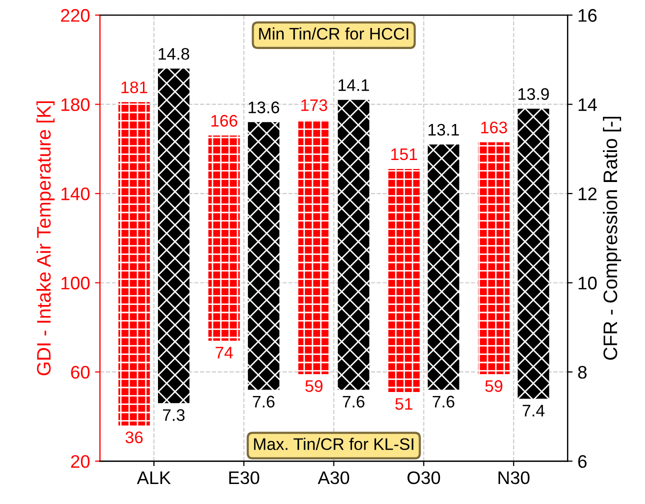 Image resolution: width=645 pixels, height=504 pixels. I want to click on x-tick-label: E30, so click(244, 477).